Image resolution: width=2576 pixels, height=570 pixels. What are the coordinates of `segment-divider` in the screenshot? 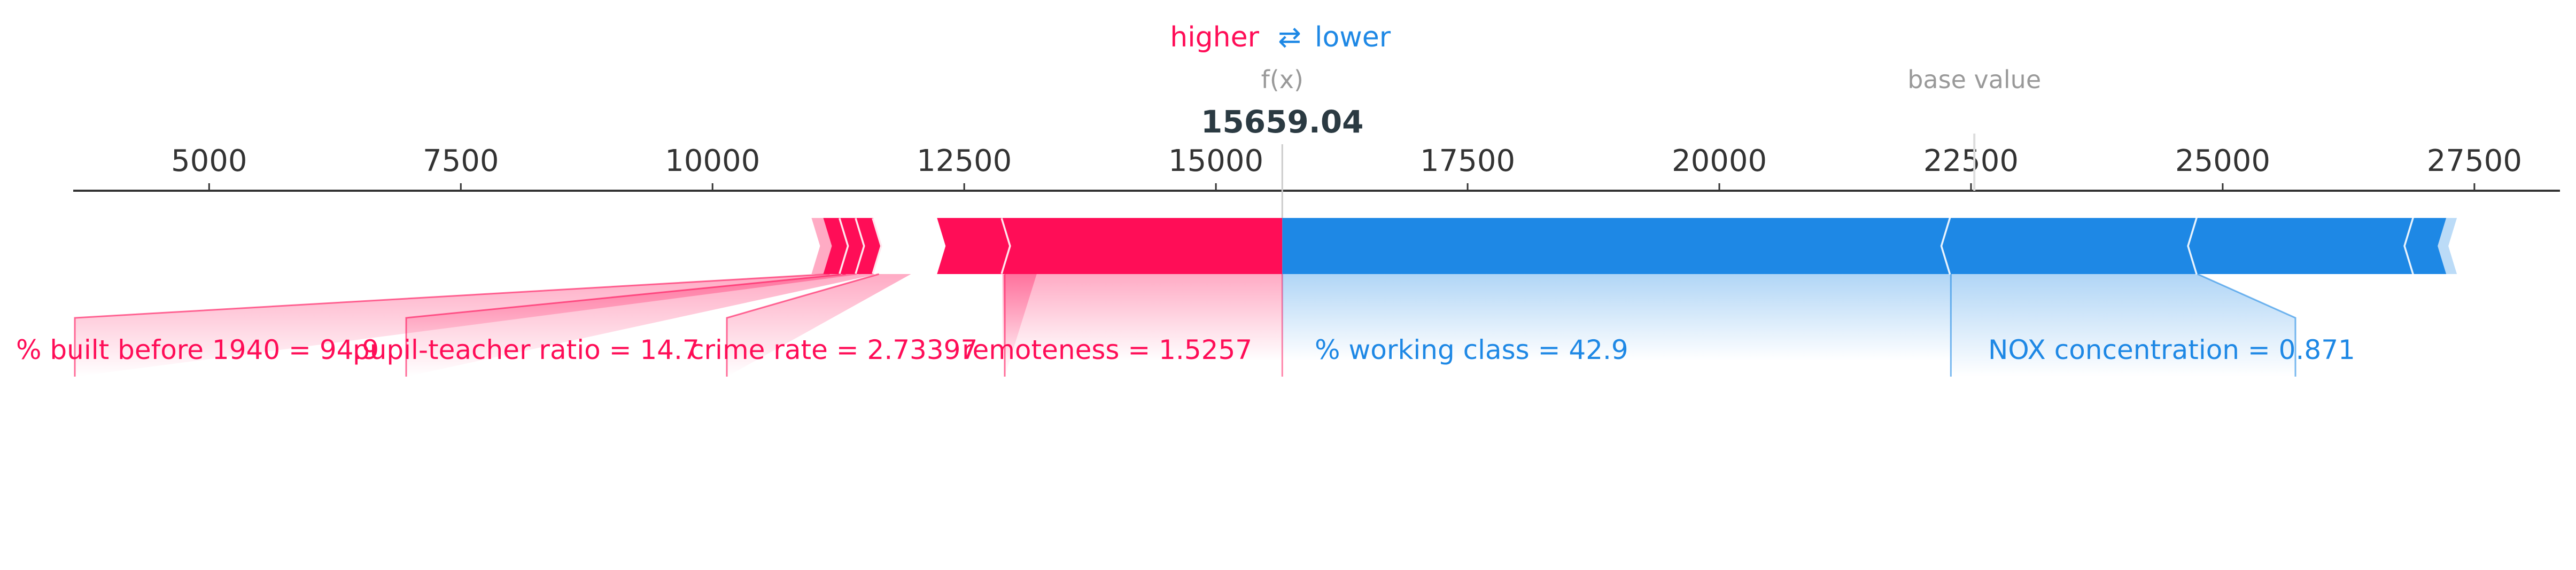 It's located at (878, 246).